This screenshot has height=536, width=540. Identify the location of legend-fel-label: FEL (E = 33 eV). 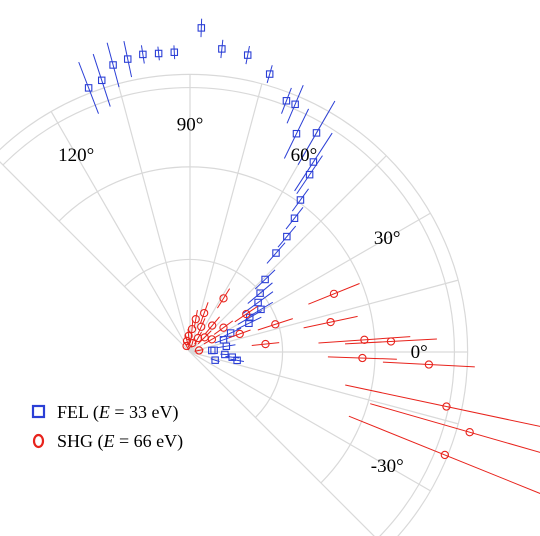
(117, 412).